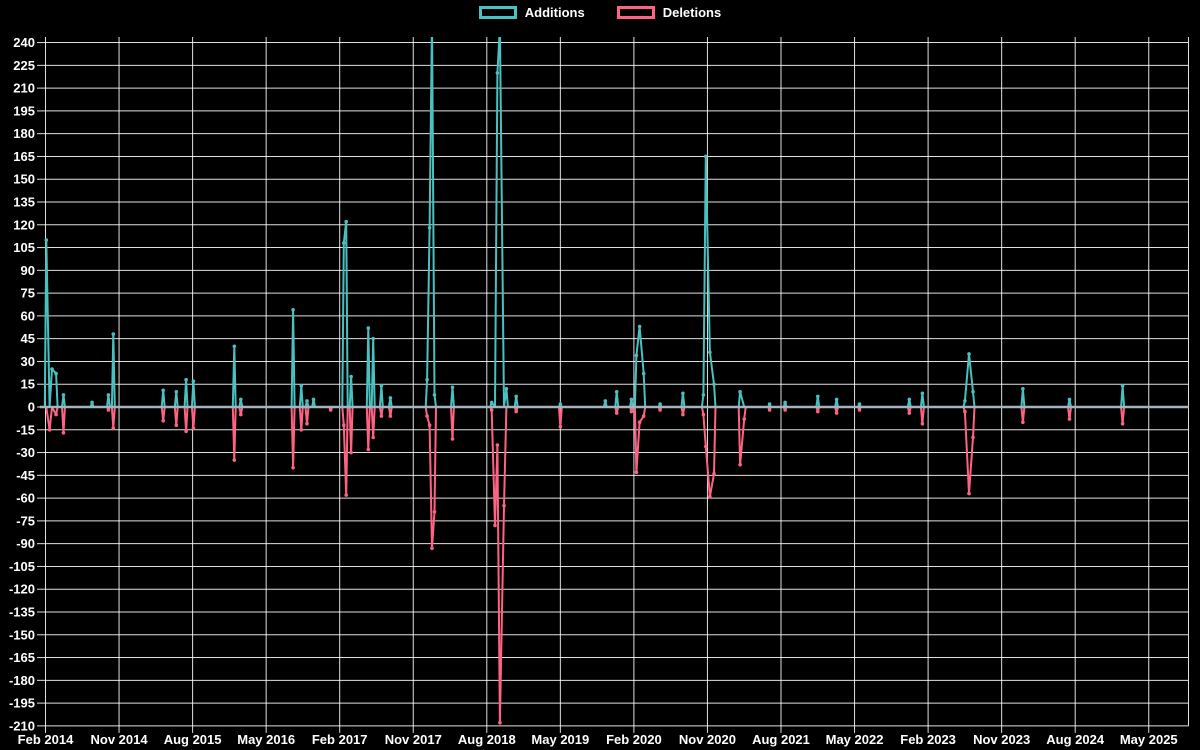 The image size is (1200, 750). I want to click on y-tick-label: 105, so click(24, 247).